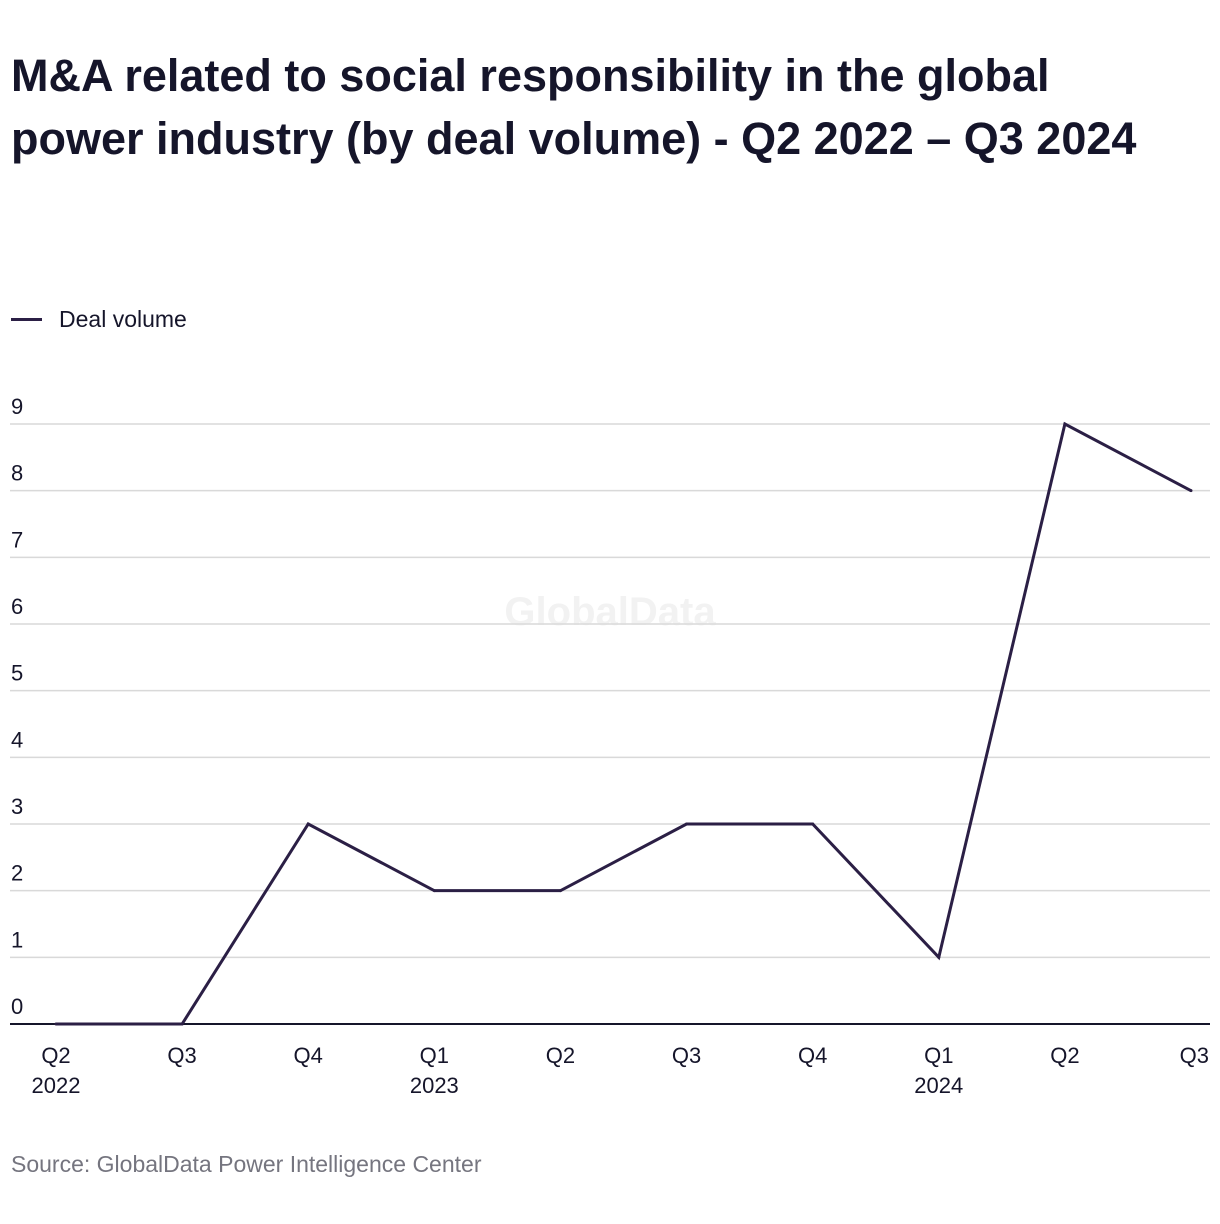  I want to click on watermark-text: GlobalData, so click(610, 612).